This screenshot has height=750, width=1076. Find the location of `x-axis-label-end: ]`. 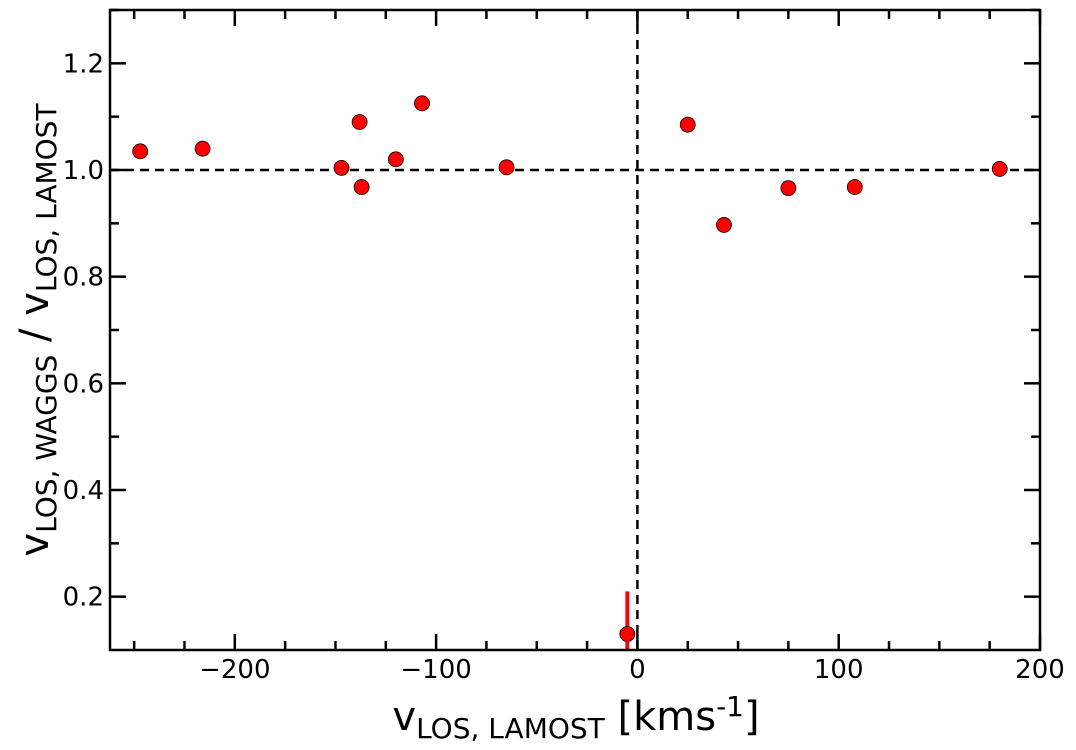

x-axis-label-end: ] is located at coordinates (752, 717).